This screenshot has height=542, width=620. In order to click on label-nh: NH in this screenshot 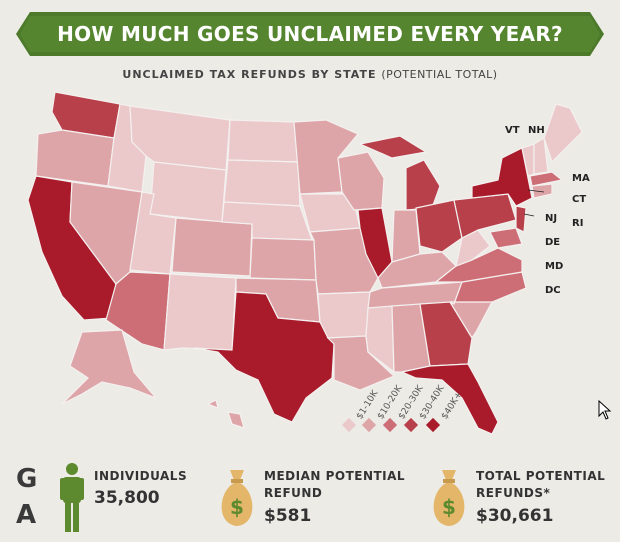, I will do `click(536, 130)`.